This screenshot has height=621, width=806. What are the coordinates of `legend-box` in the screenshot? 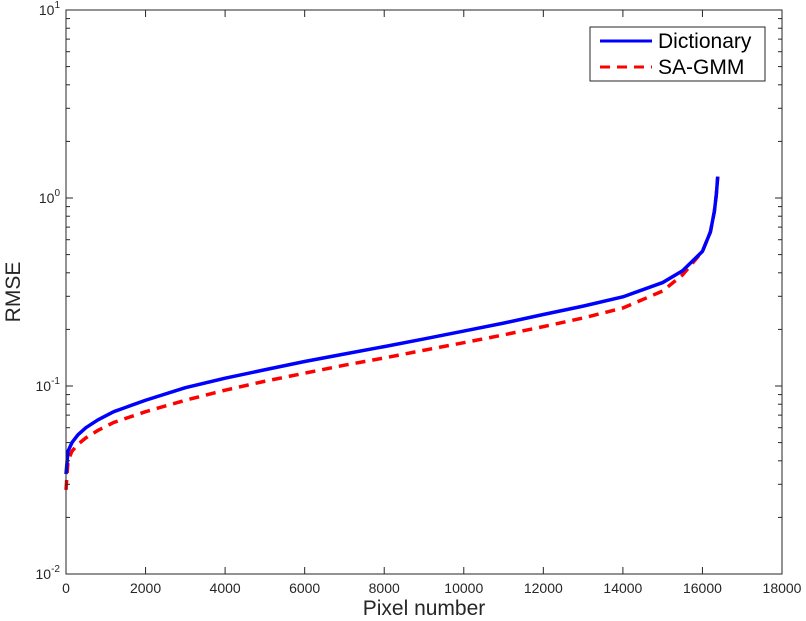 It's located at (677, 54).